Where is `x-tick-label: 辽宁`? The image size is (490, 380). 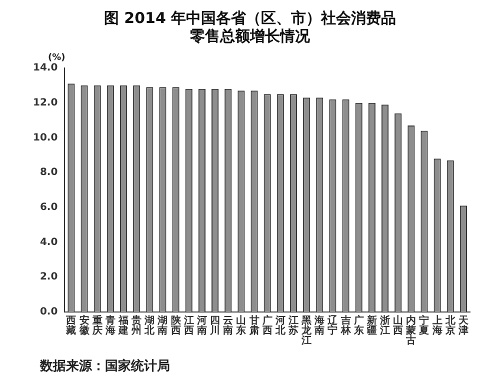
x-tick-label: 辽宁 is located at coordinates (332, 325).